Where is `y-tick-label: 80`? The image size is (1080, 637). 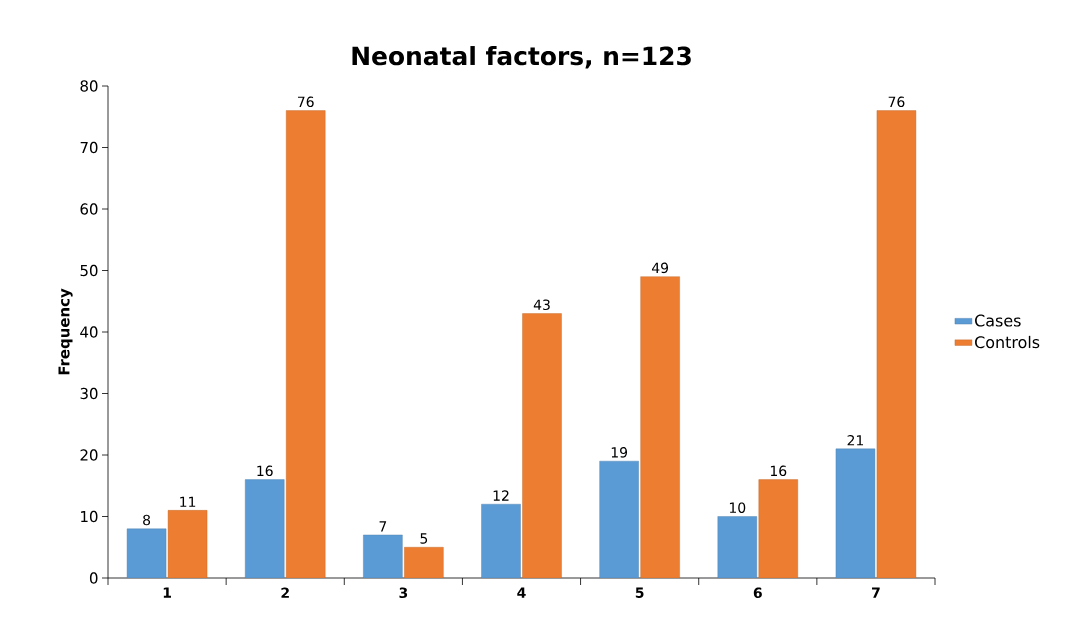
y-tick-label: 80 is located at coordinates (89, 86).